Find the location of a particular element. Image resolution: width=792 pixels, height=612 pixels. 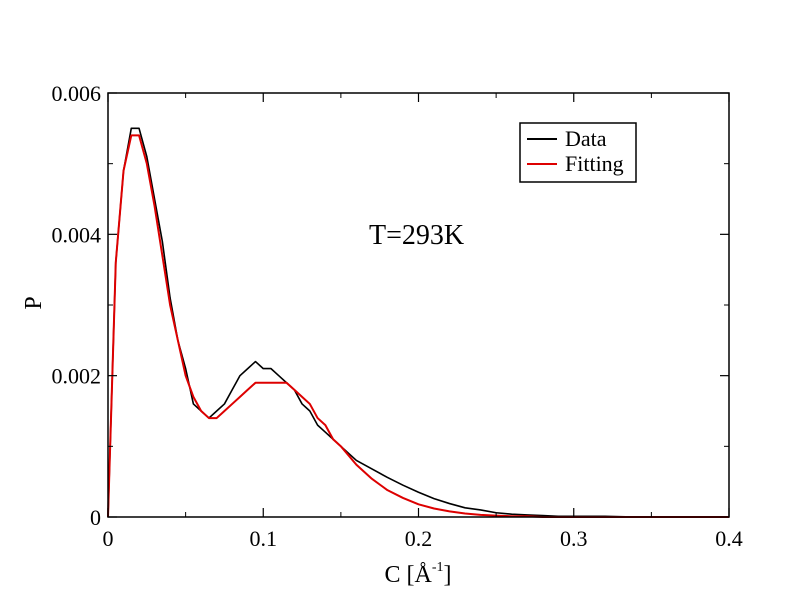

y-tick-label: 0 is located at coordinates (95, 517).